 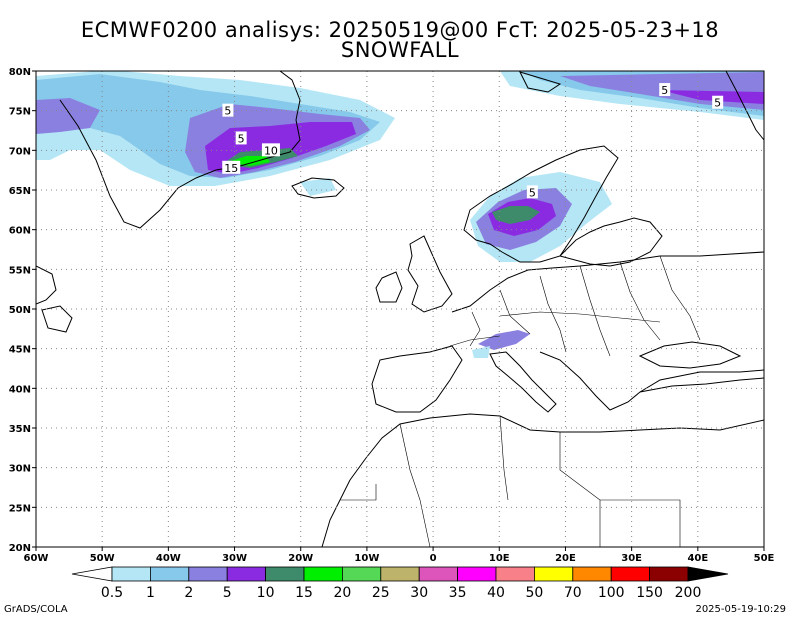 I want to click on lat-tick-label: 40N, so click(x=20, y=389).